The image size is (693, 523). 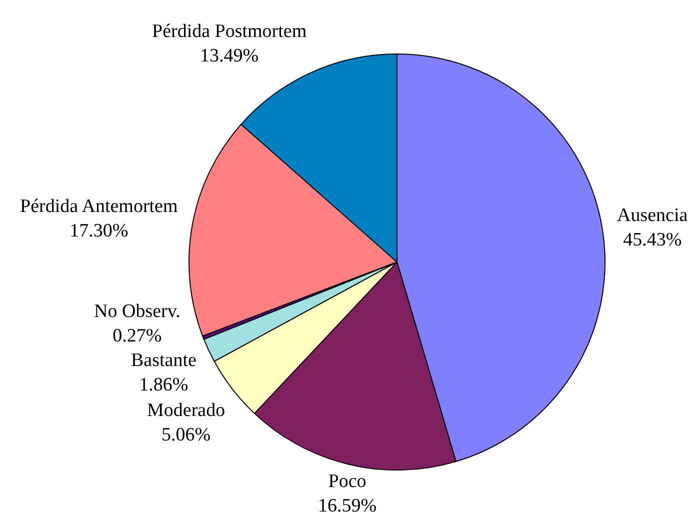 What do you see at coordinates (186, 410) in the screenshot?
I see `slice-label: Moderado` at bounding box center [186, 410].